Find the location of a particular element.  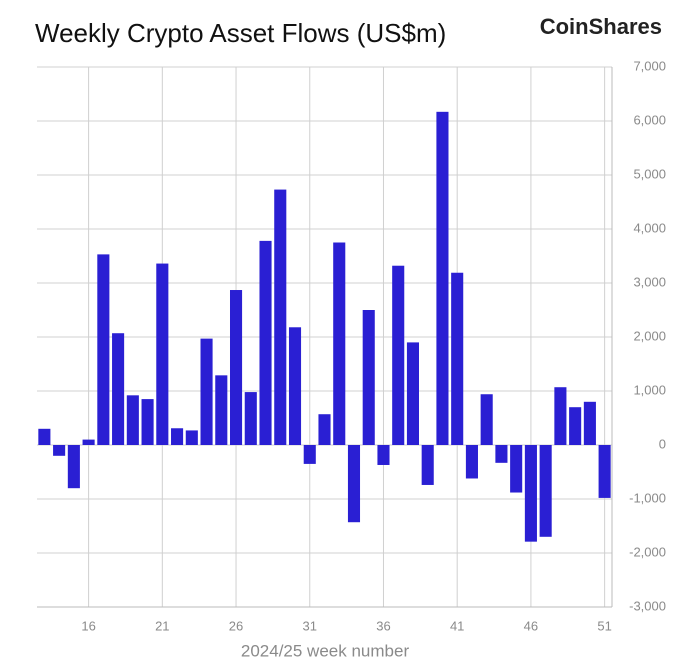

y-tick-label: 1,000 is located at coordinates (649, 389).